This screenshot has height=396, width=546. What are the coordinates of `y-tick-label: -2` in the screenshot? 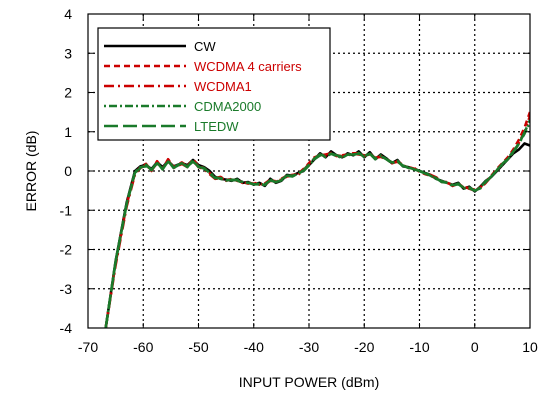 It's located at (66, 250).